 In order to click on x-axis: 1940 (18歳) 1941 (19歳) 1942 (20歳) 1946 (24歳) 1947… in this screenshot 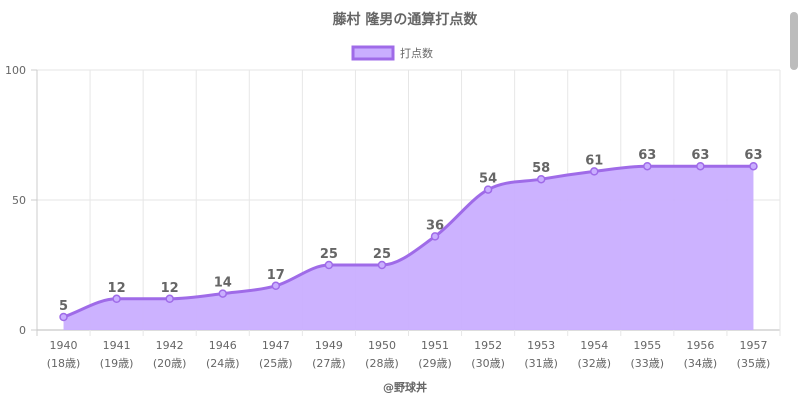, I will do `click(409, 354)`.